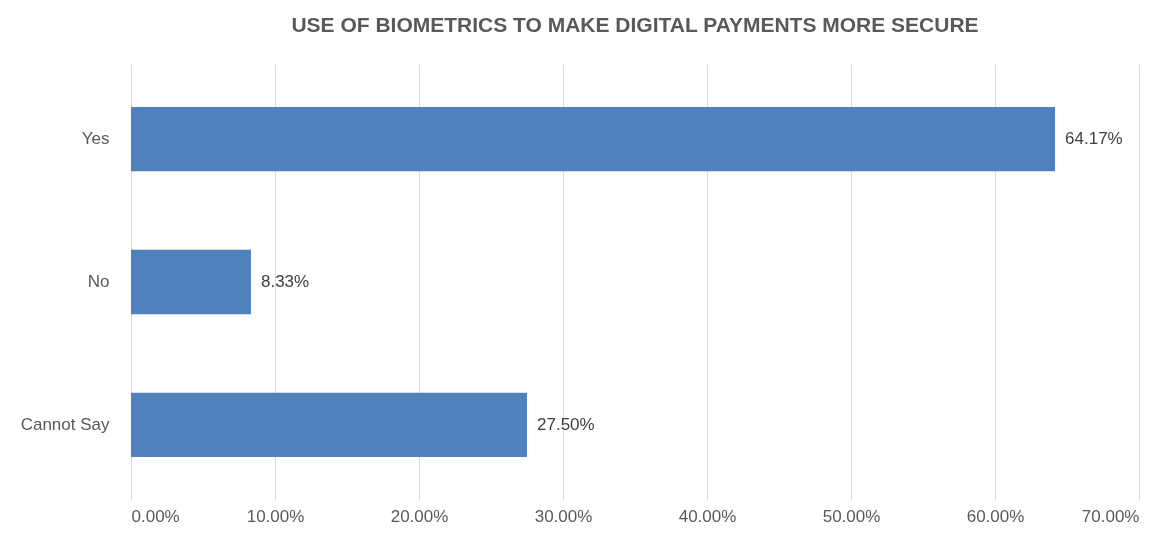 Image resolution: width=1159 pixels, height=536 pixels. I want to click on y-tick-label: Yes, so click(95, 139).